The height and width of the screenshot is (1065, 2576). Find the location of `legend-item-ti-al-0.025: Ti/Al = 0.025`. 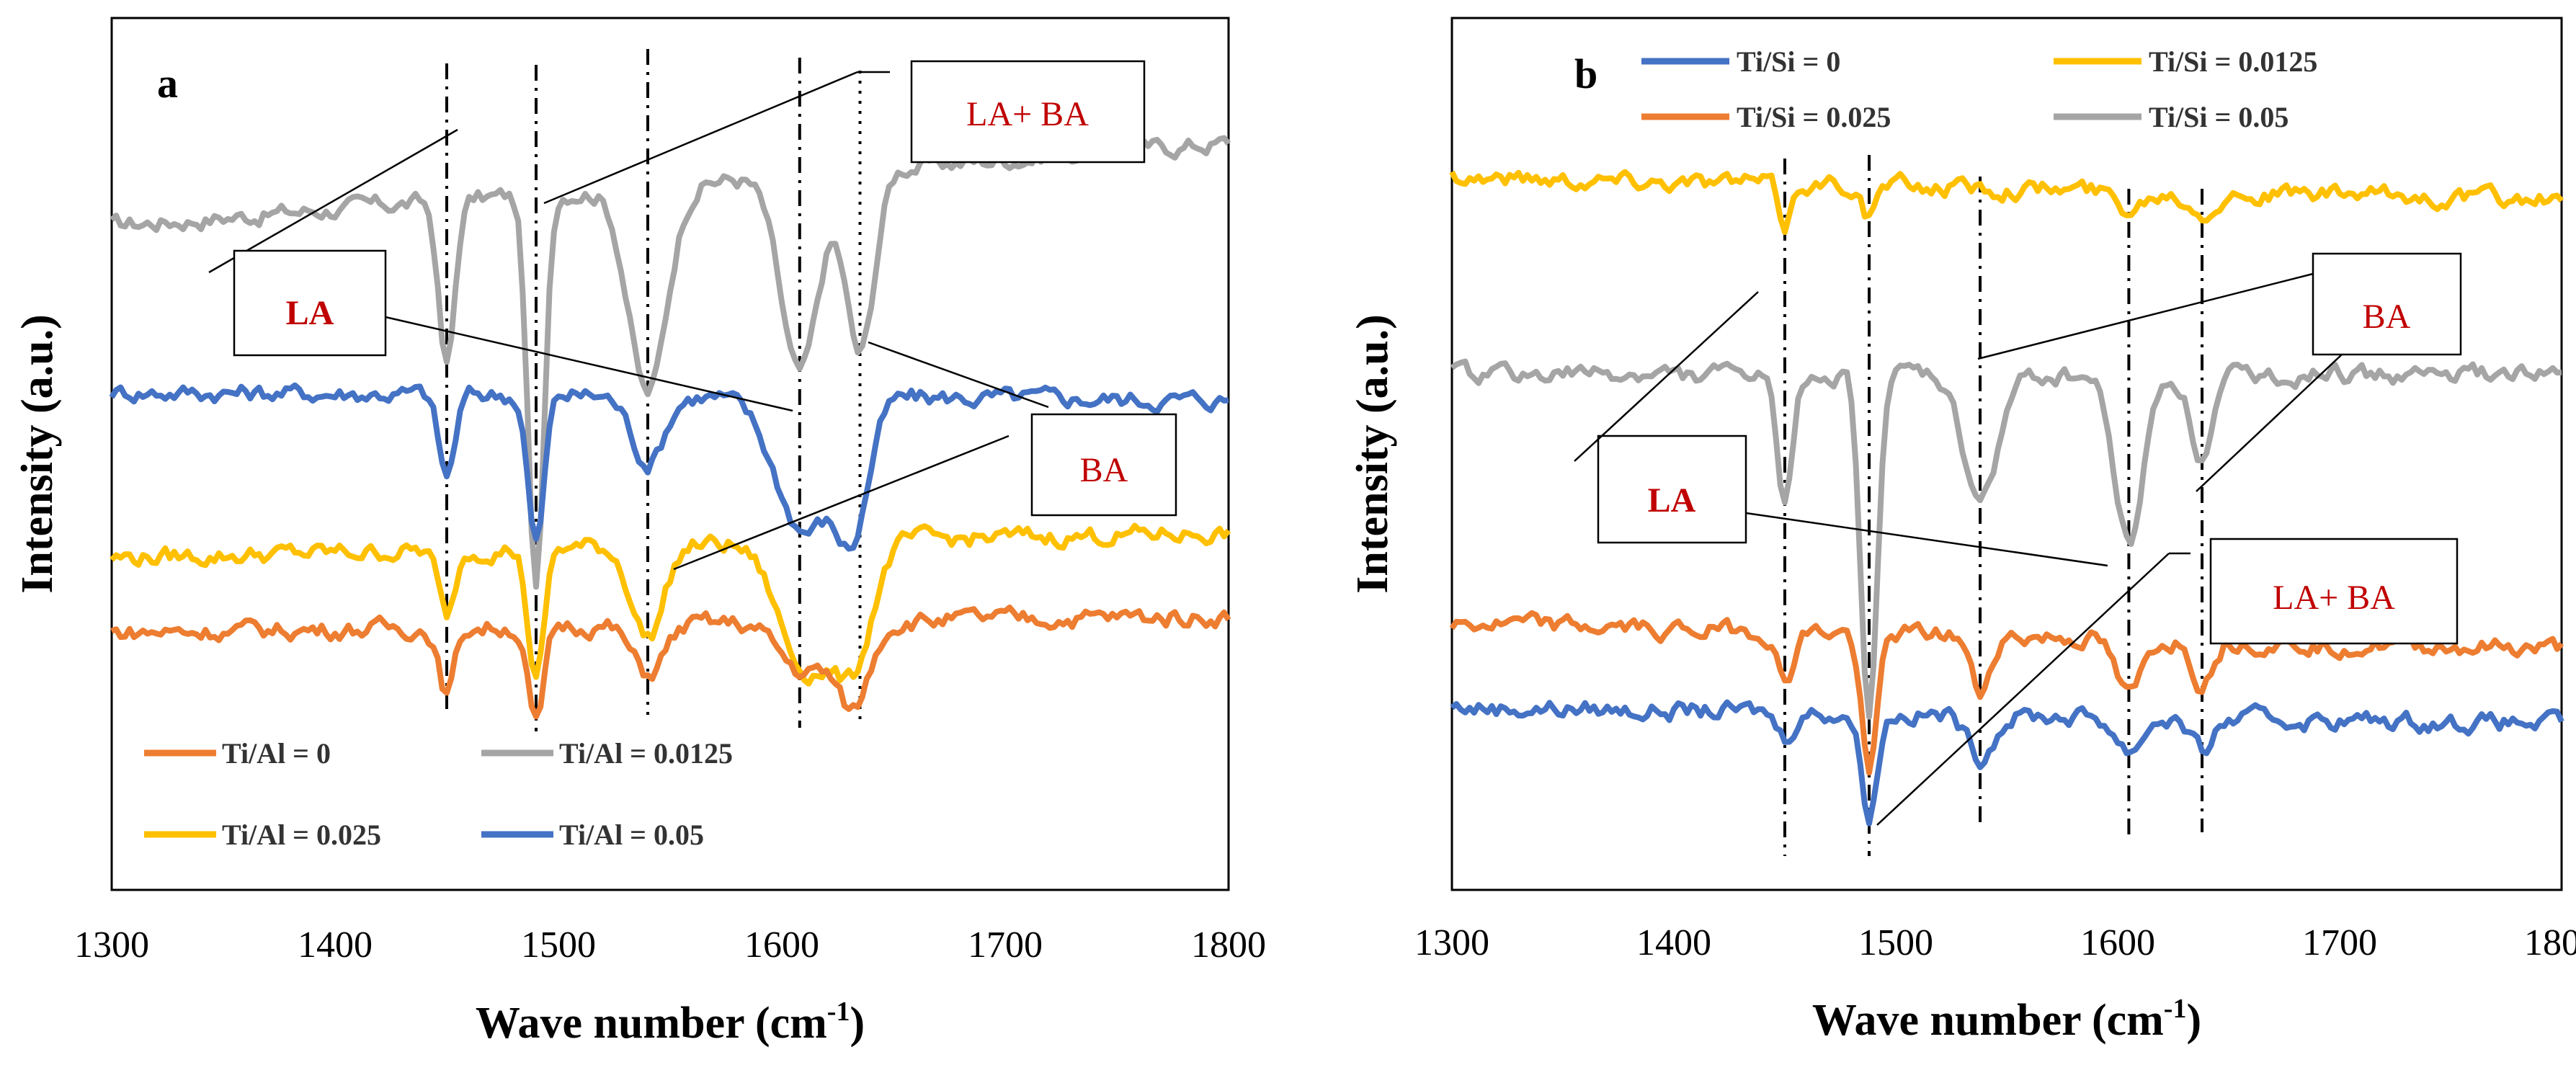

legend-item-ti-al-0.025: Ti/Al = 0.025 is located at coordinates (262, 835).